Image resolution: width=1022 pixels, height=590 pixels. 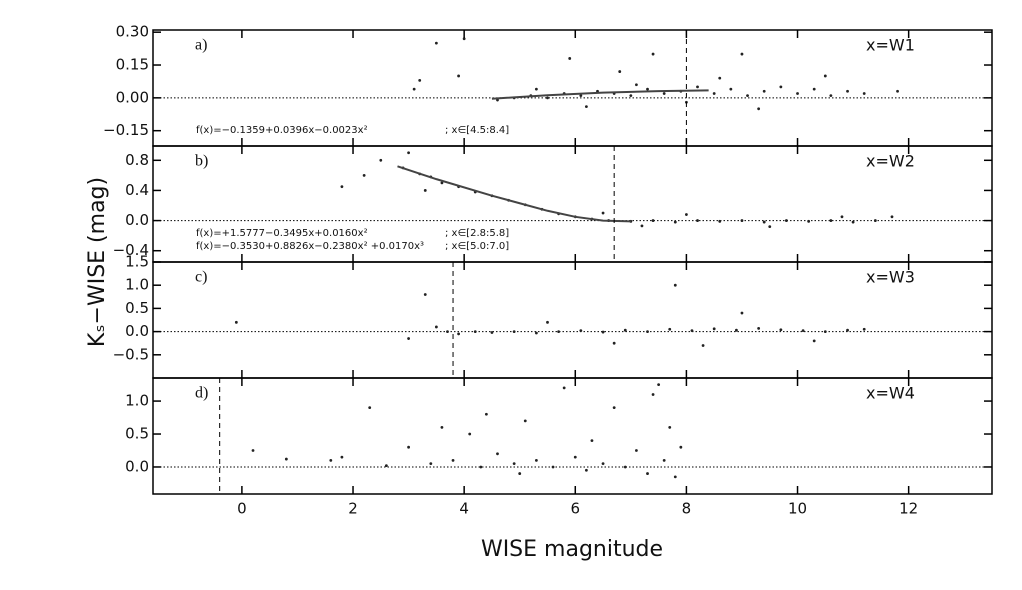 I want to click on x-tick-label: 8, so click(x=687, y=509).